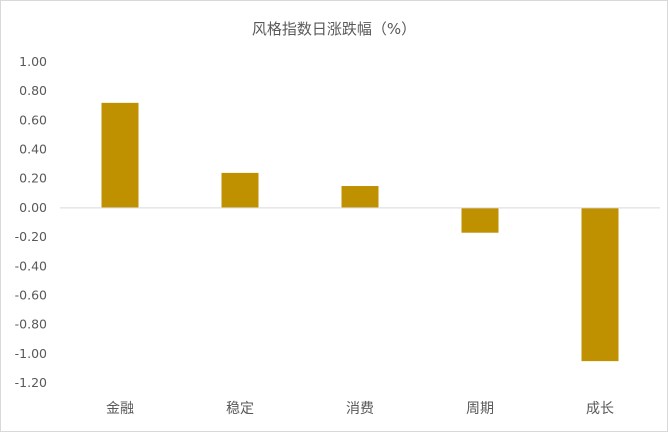 The width and height of the screenshot is (668, 432). I want to click on x-category-label: 消费, so click(360, 409).